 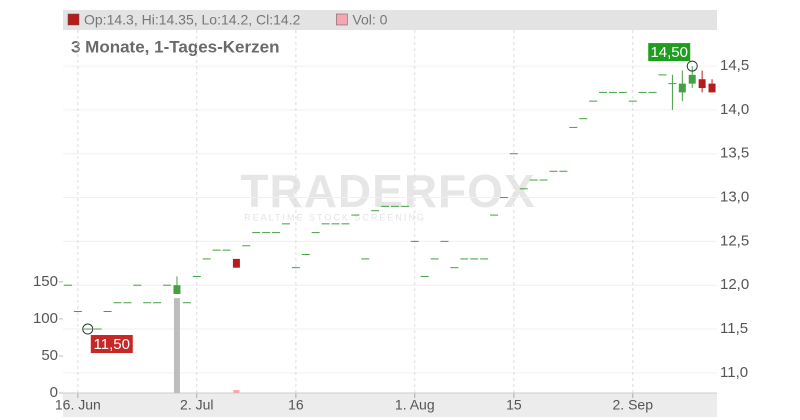 What do you see at coordinates (196, 405) in the screenshot?
I see `x-tick-label: 2. Jul` at bounding box center [196, 405].